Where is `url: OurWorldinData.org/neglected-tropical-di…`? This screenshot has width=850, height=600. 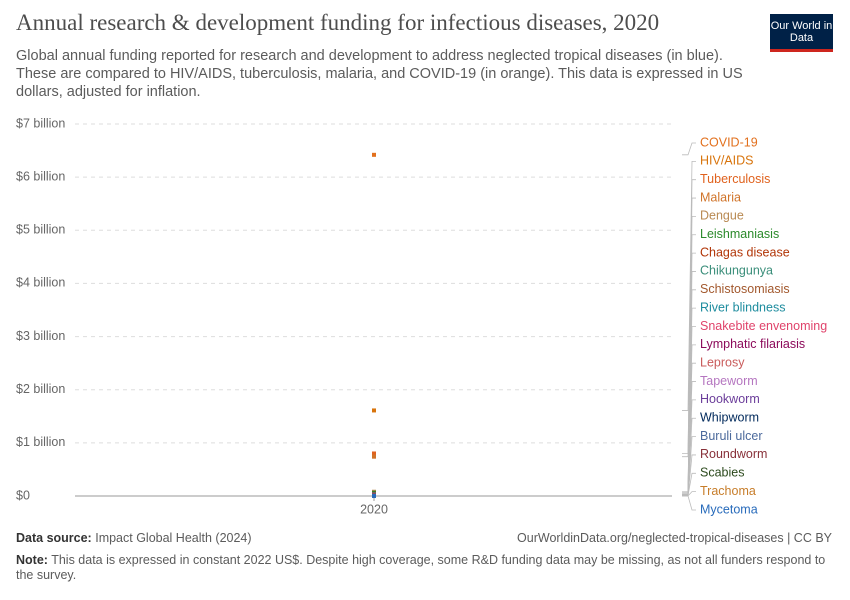 url: OurWorldinData.org/neglected-tropical-di… is located at coordinates (674, 538).